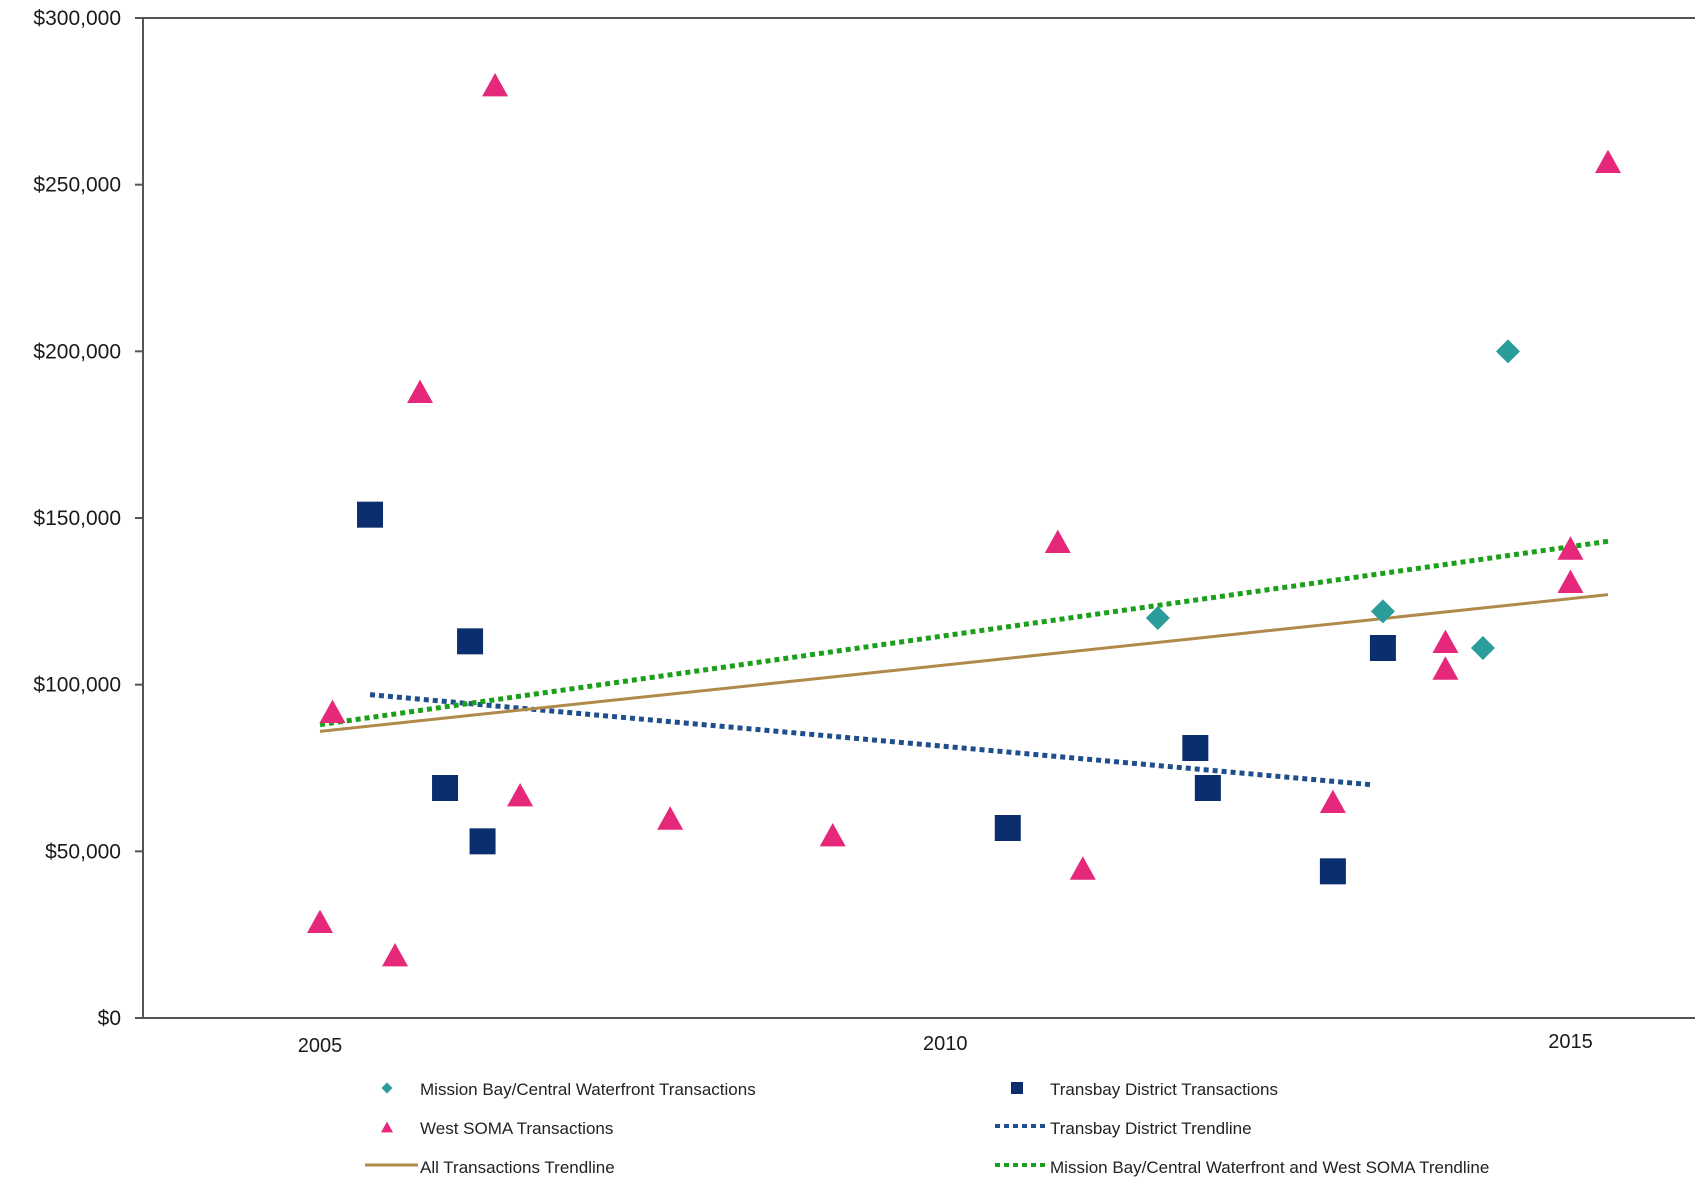 The image size is (1695, 1187). Describe the element at coordinates (516, 1128) in the screenshot. I see `legend-label: West SOMA Transactions` at that location.